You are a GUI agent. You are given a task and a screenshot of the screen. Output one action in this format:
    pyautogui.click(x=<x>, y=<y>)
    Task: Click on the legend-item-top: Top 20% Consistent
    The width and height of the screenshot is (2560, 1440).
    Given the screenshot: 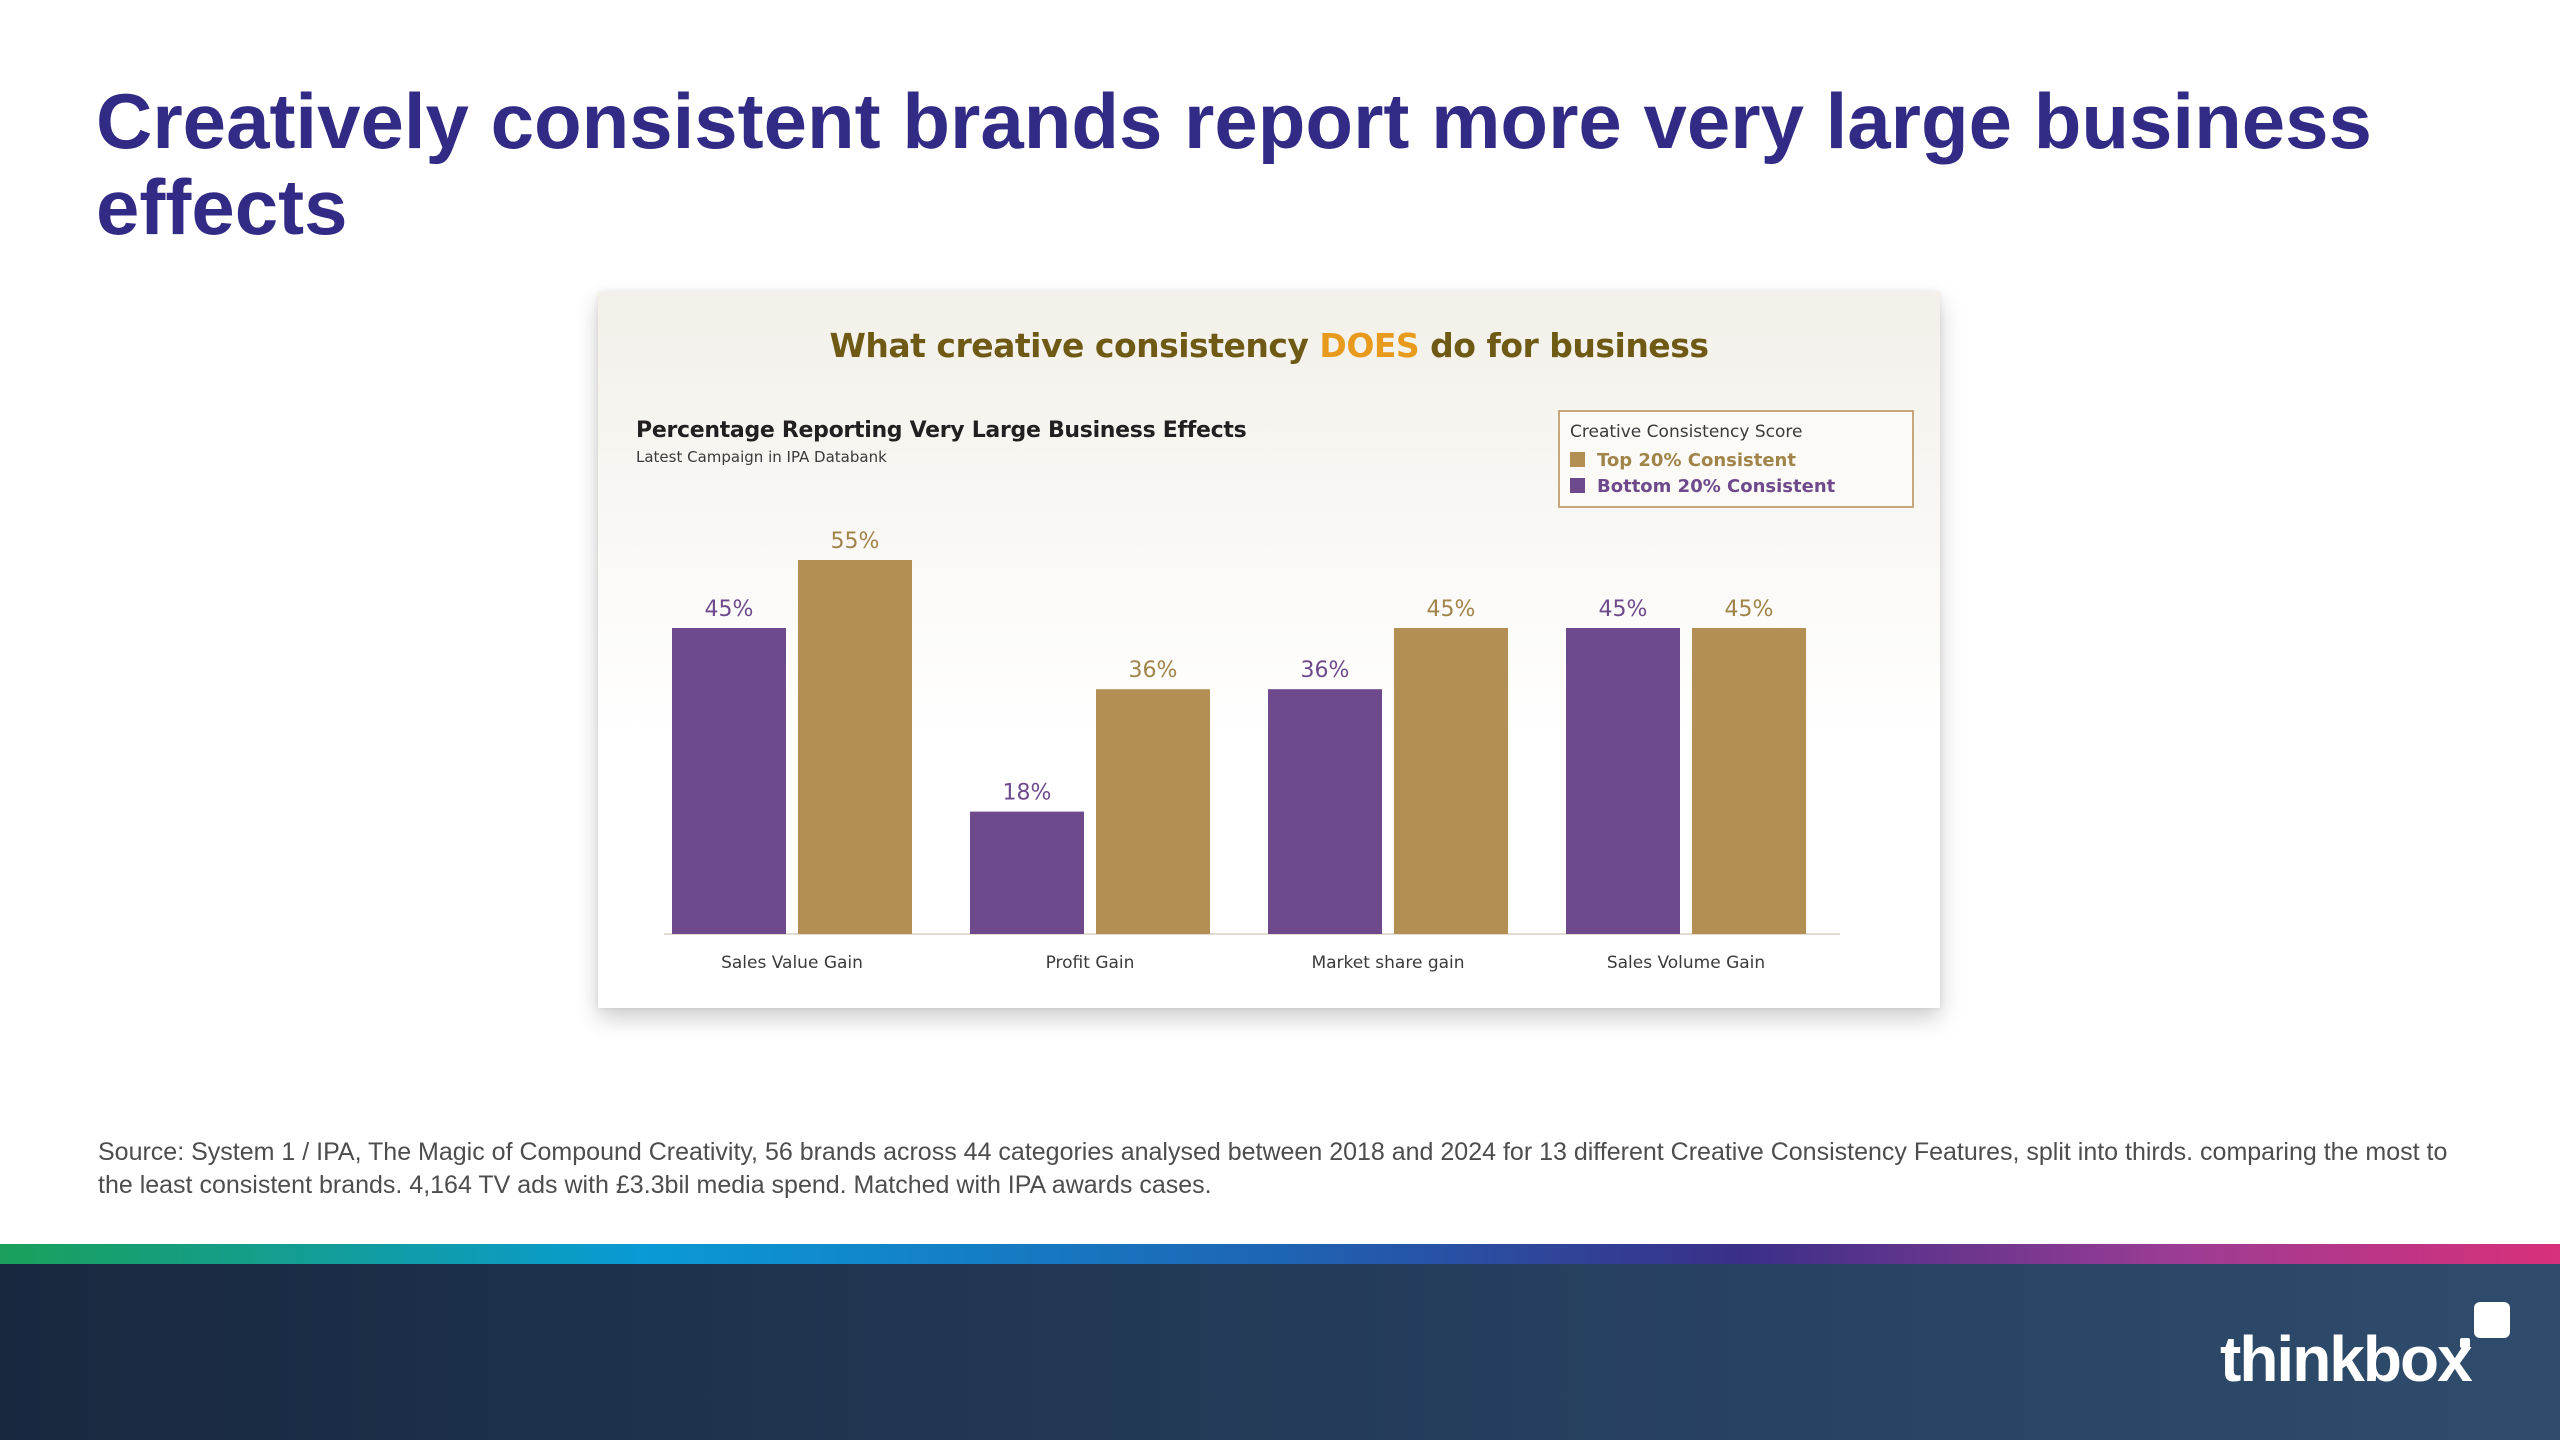 What is the action you would take?
    pyautogui.click(x=1683, y=460)
    